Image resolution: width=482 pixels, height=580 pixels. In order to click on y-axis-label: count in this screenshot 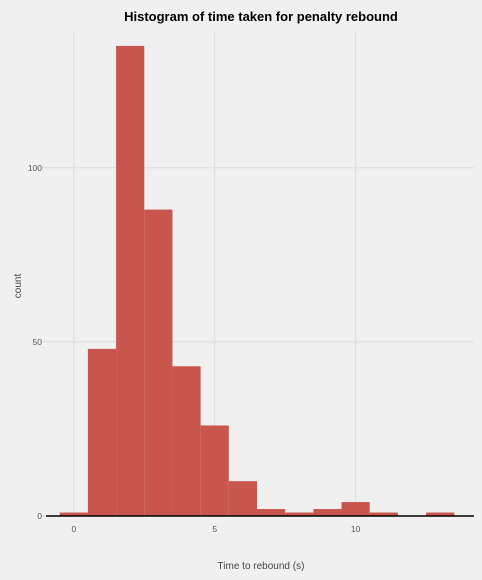, I will do `click(18, 286)`.